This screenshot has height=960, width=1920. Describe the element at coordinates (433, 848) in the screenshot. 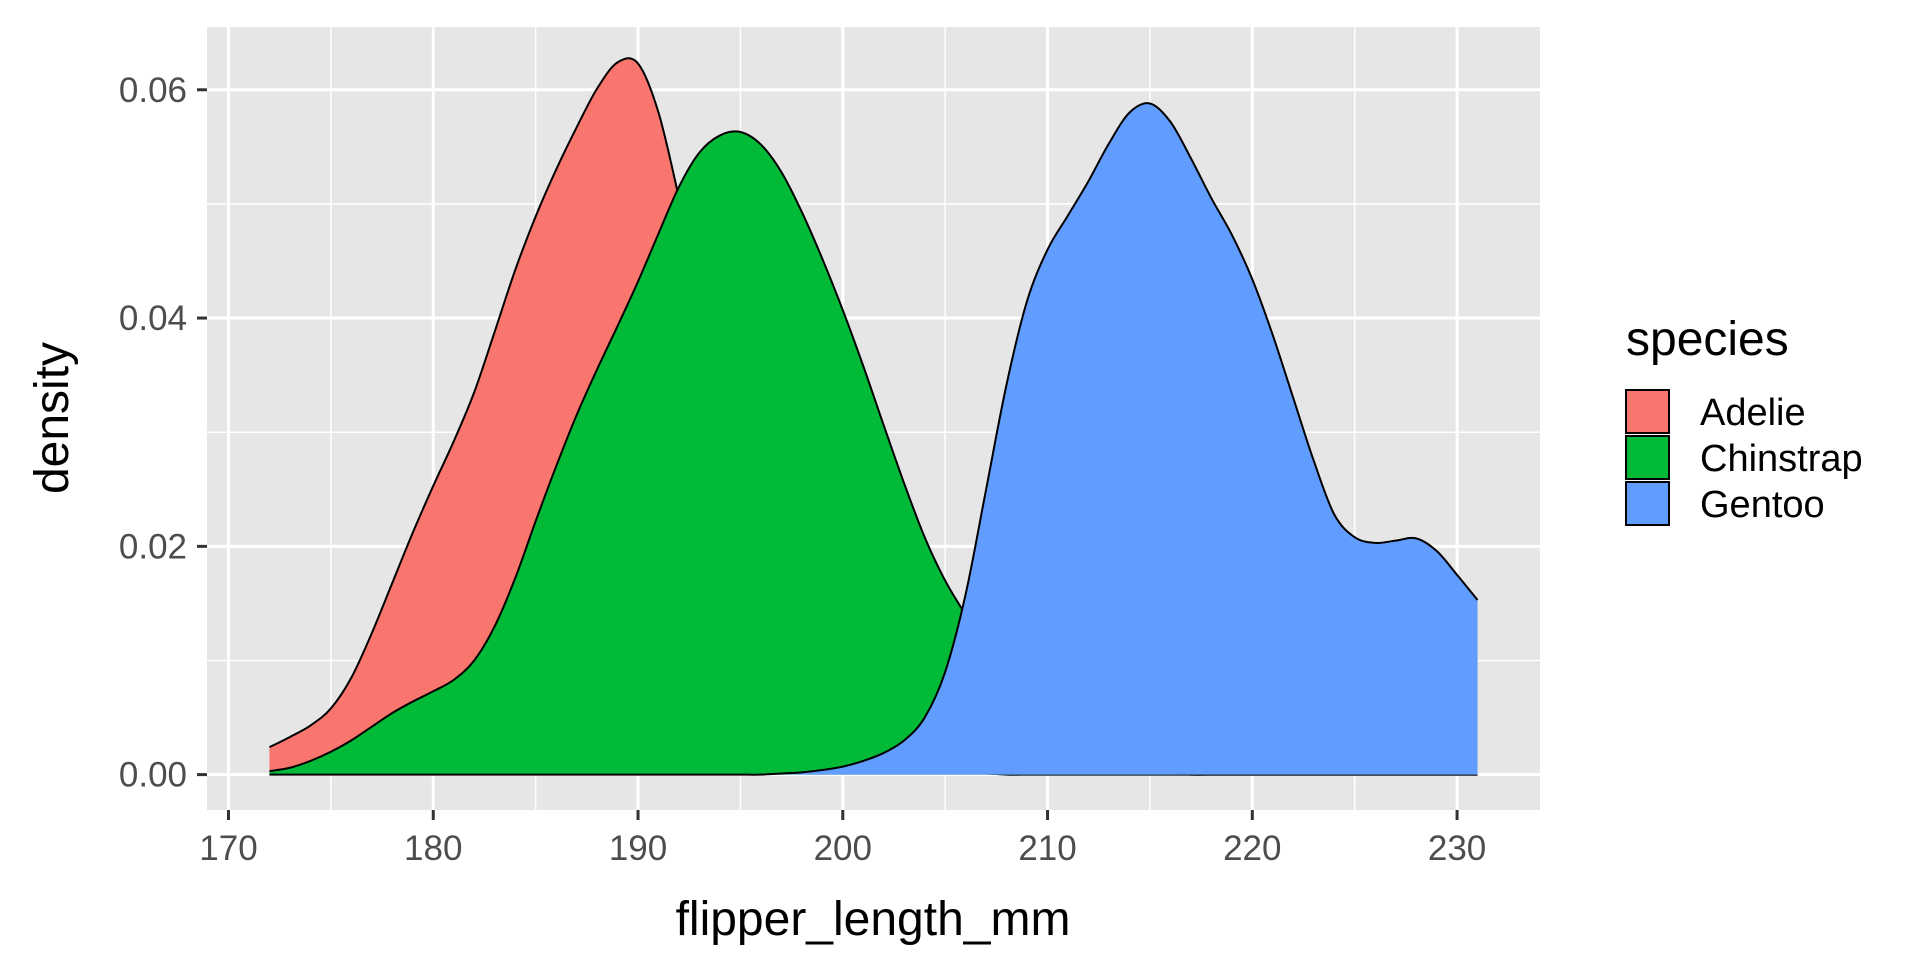

I see `x-tick-label: 180` at that location.